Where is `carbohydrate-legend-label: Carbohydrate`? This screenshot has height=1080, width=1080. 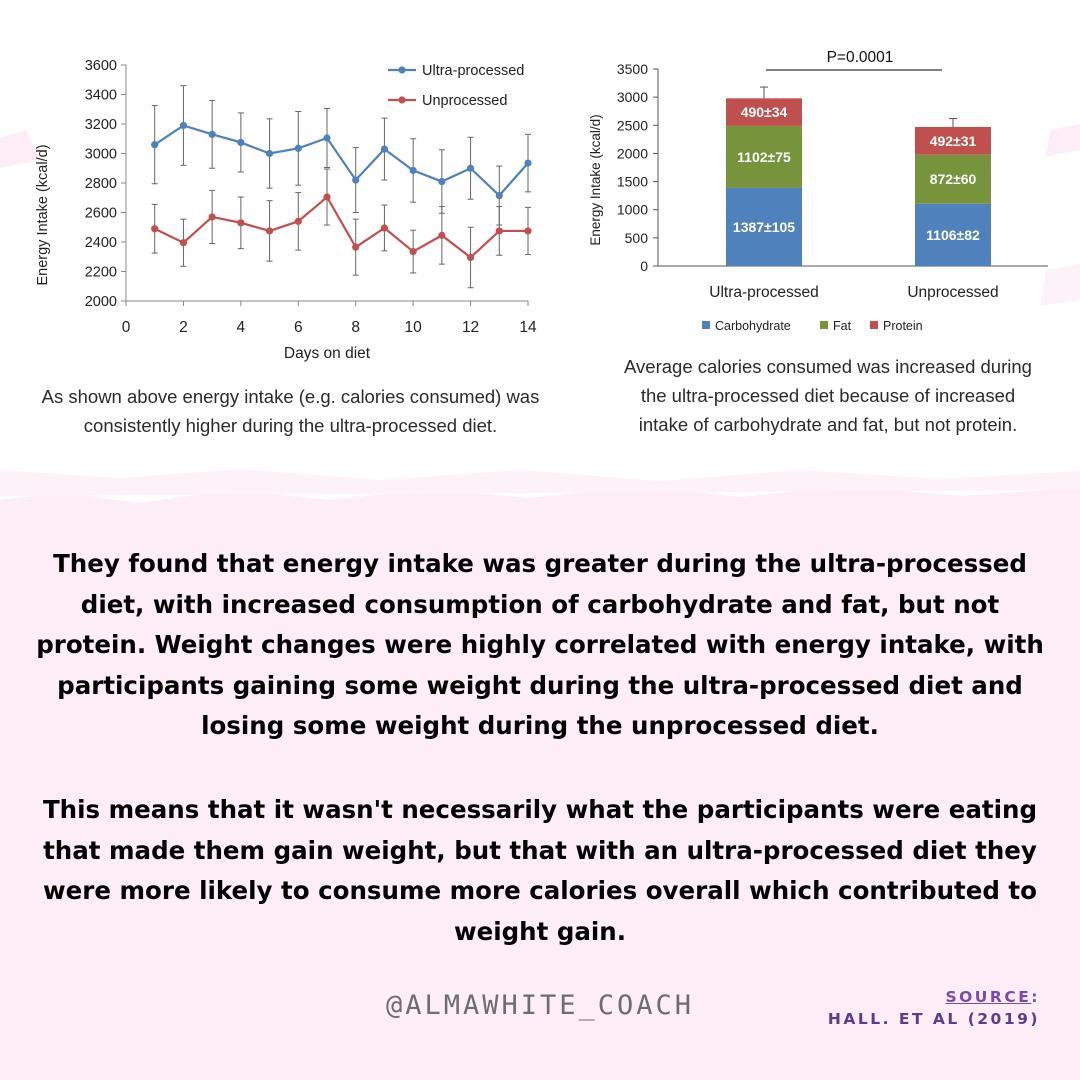
carbohydrate-legend-label: Carbohydrate is located at coordinates (753, 326).